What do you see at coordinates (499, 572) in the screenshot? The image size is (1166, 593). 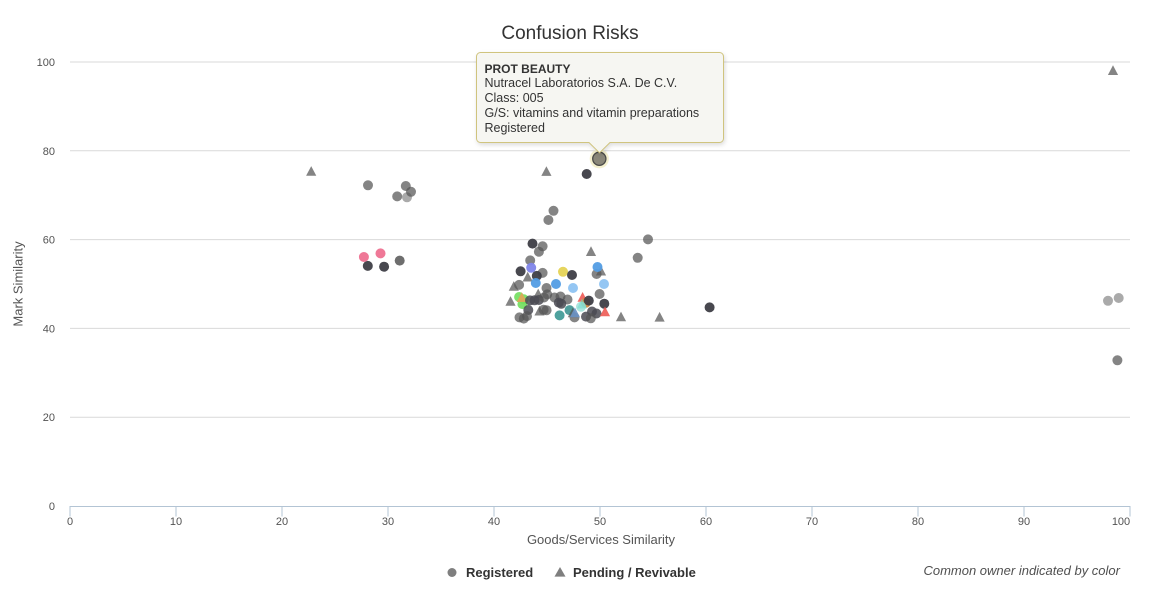 I see `svg-text: Registered` at bounding box center [499, 572].